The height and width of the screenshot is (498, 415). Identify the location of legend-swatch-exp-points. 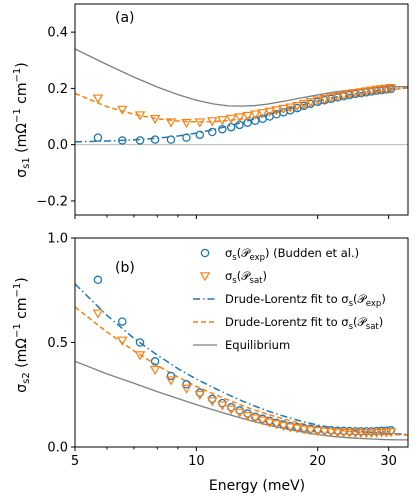
(205, 253).